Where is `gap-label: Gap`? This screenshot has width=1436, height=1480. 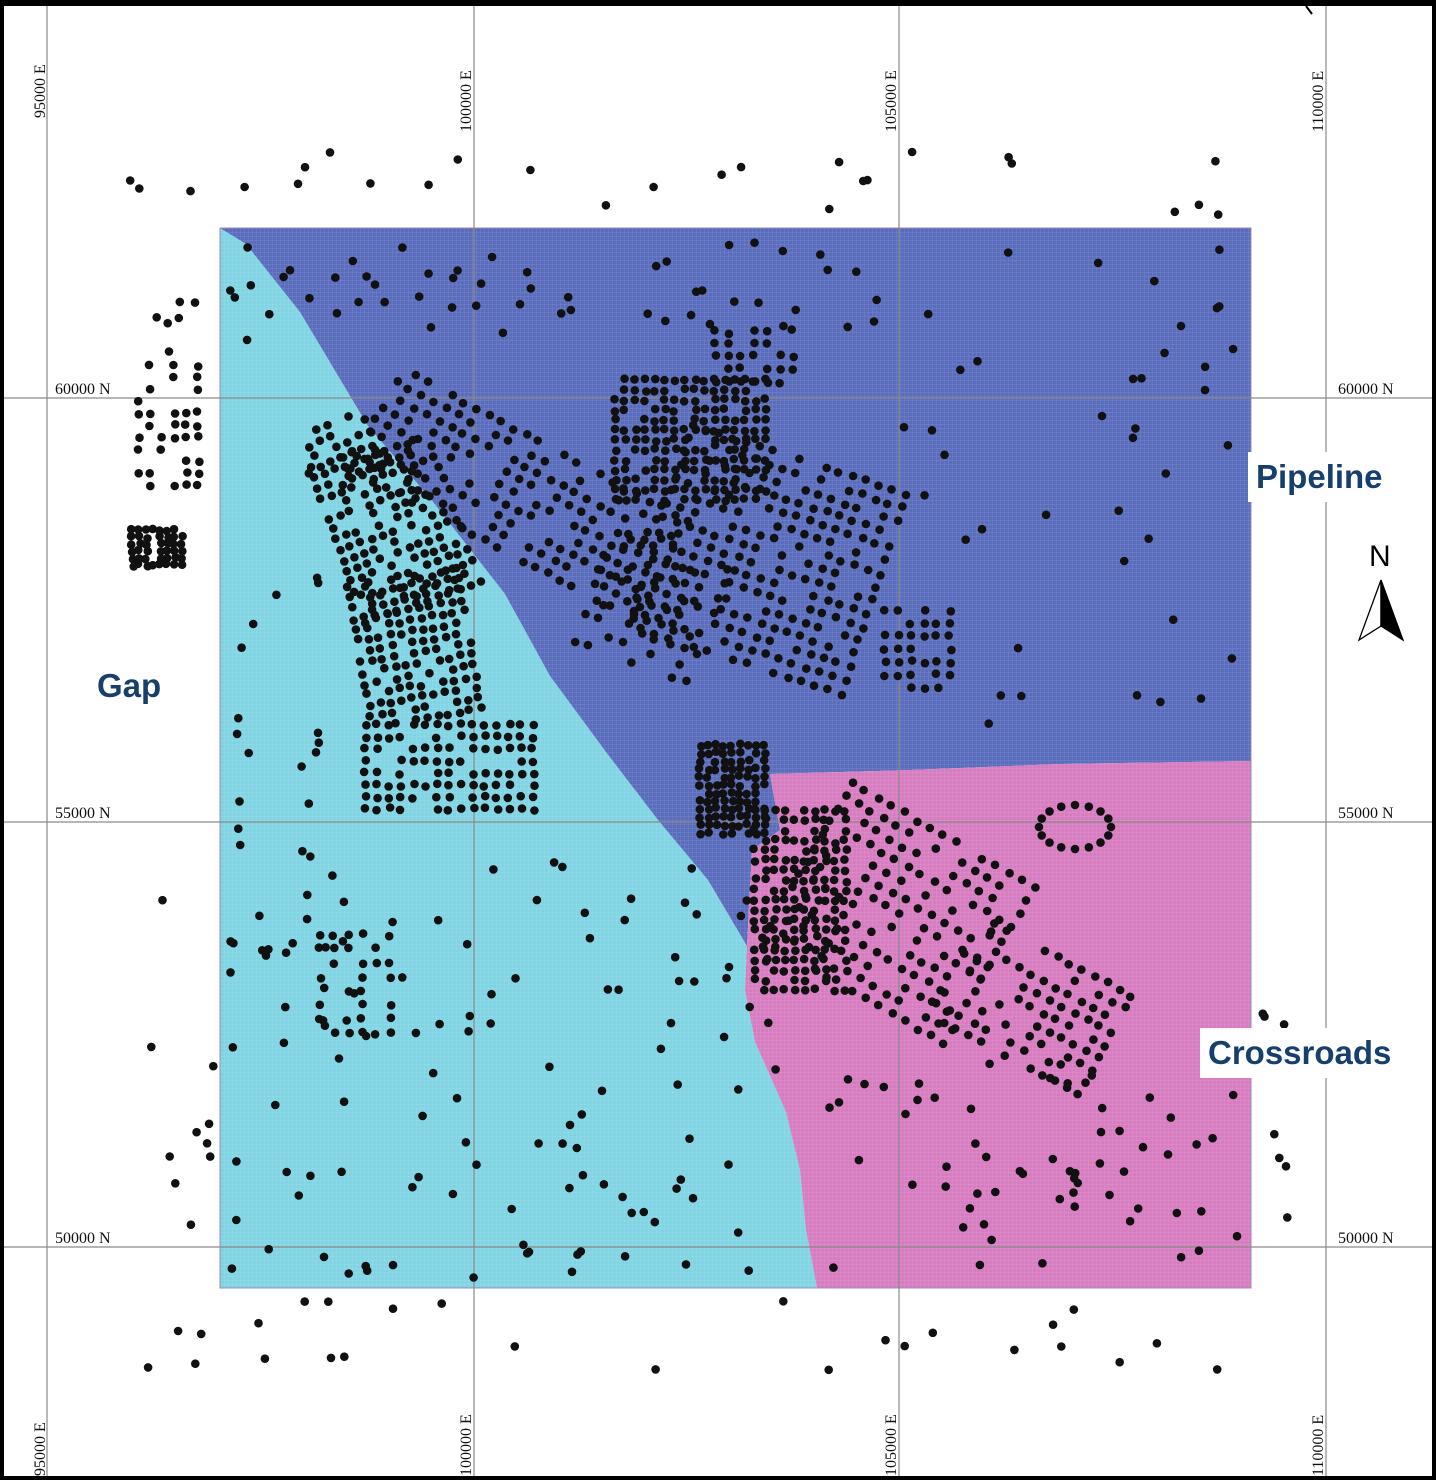 gap-label: Gap is located at coordinates (129, 685).